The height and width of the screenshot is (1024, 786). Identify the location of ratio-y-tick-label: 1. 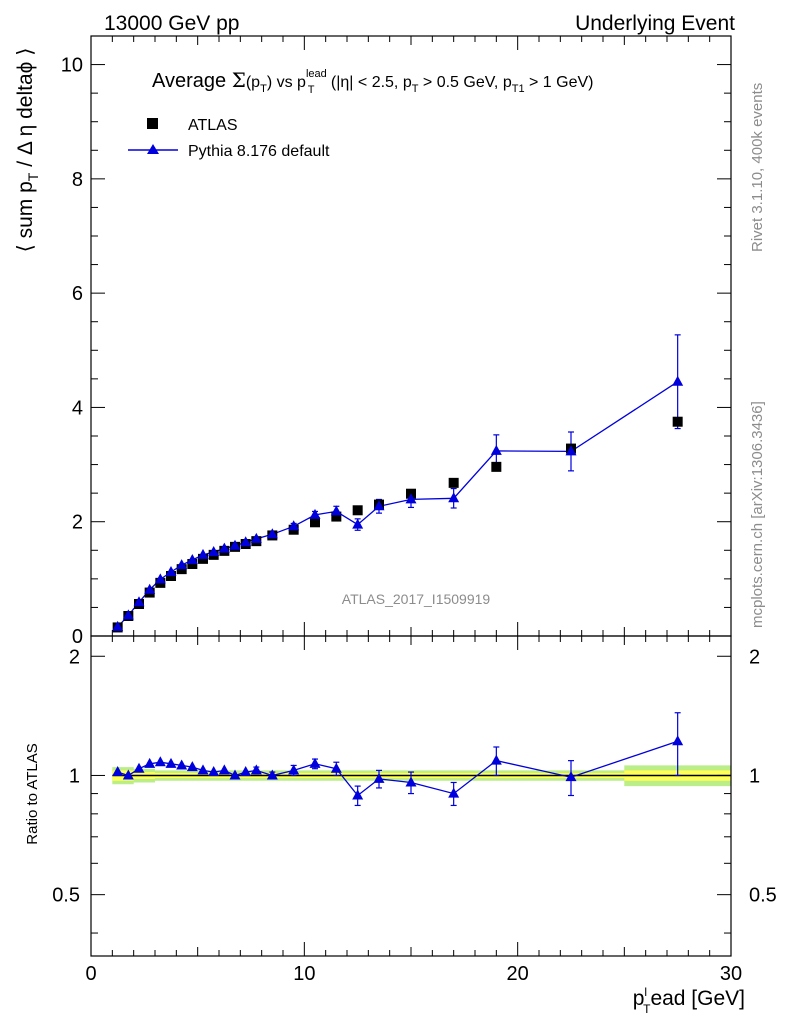
(74, 776).